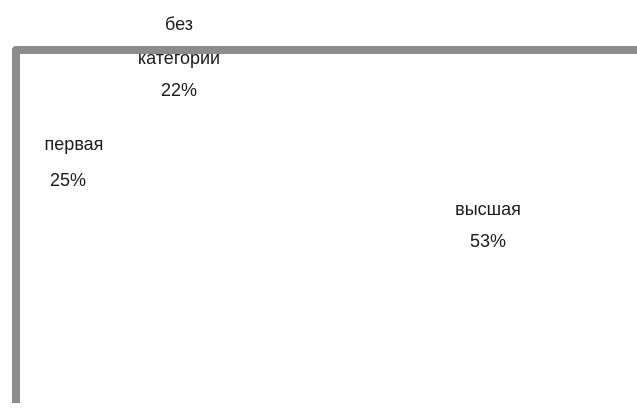 The width and height of the screenshot is (637, 408). Describe the element at coordinates (68, 180) in the screenshot. I see `slice-label-value: 25%` at that location.